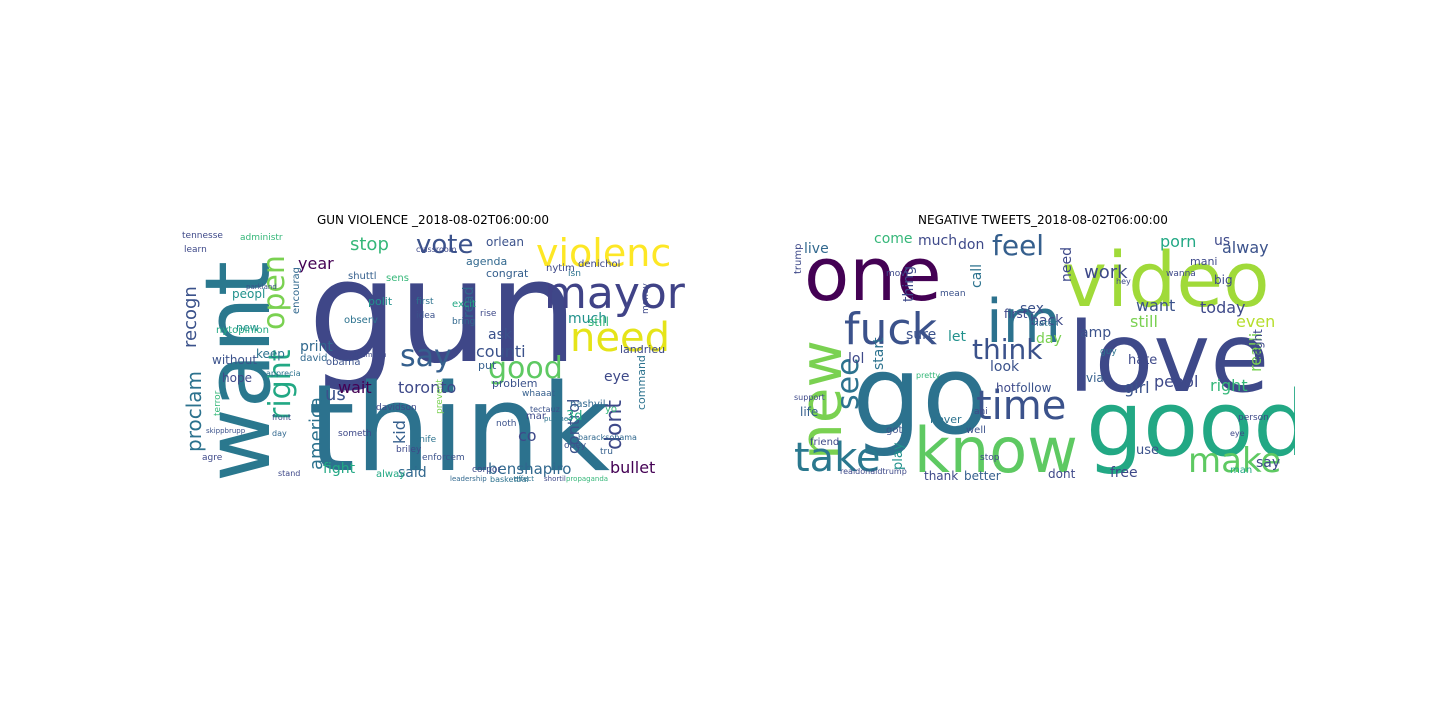  What do you see at coordinates (1178, 241) in the screenshot?
I see `cloud-word: porn` at bounding box center [1178, 241].